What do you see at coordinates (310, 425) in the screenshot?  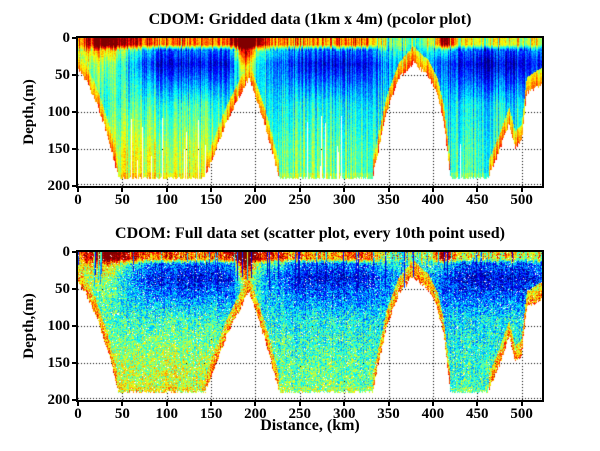 I see `x-axis-label: Distance, (km)` at bounding box center [310, 425].